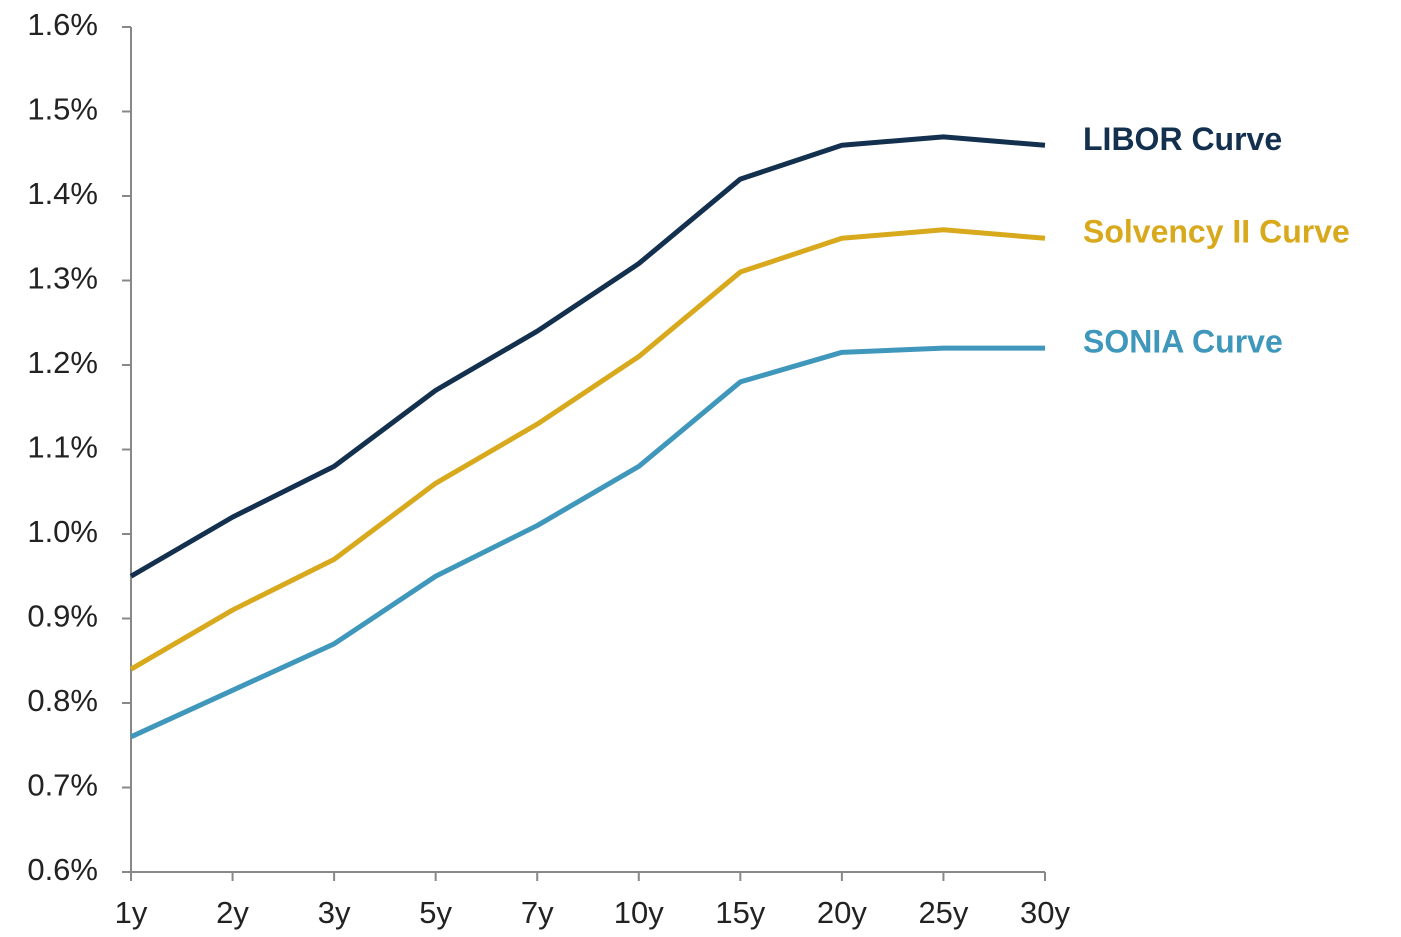 This screenshot has height=937, width=1401. I want to click on y-tick-label: 1.5%, so click(62, 109).